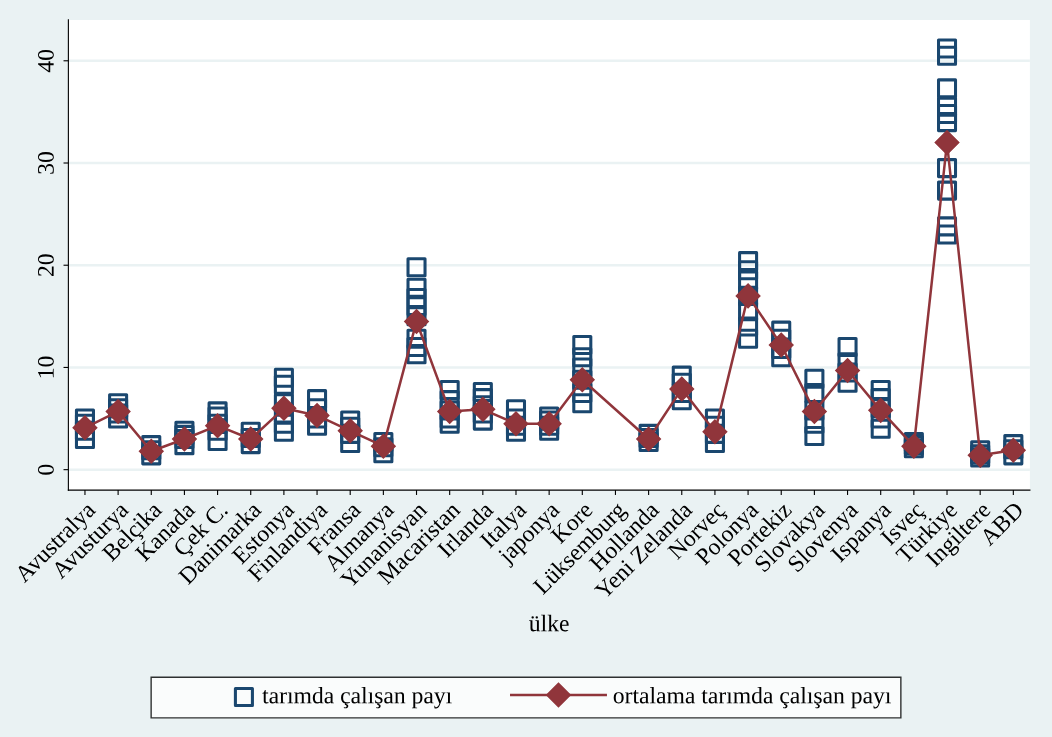  Describe the element at coordinates (549, 623) in the screenshot. I see `x-axis-title: ülke` at that location.